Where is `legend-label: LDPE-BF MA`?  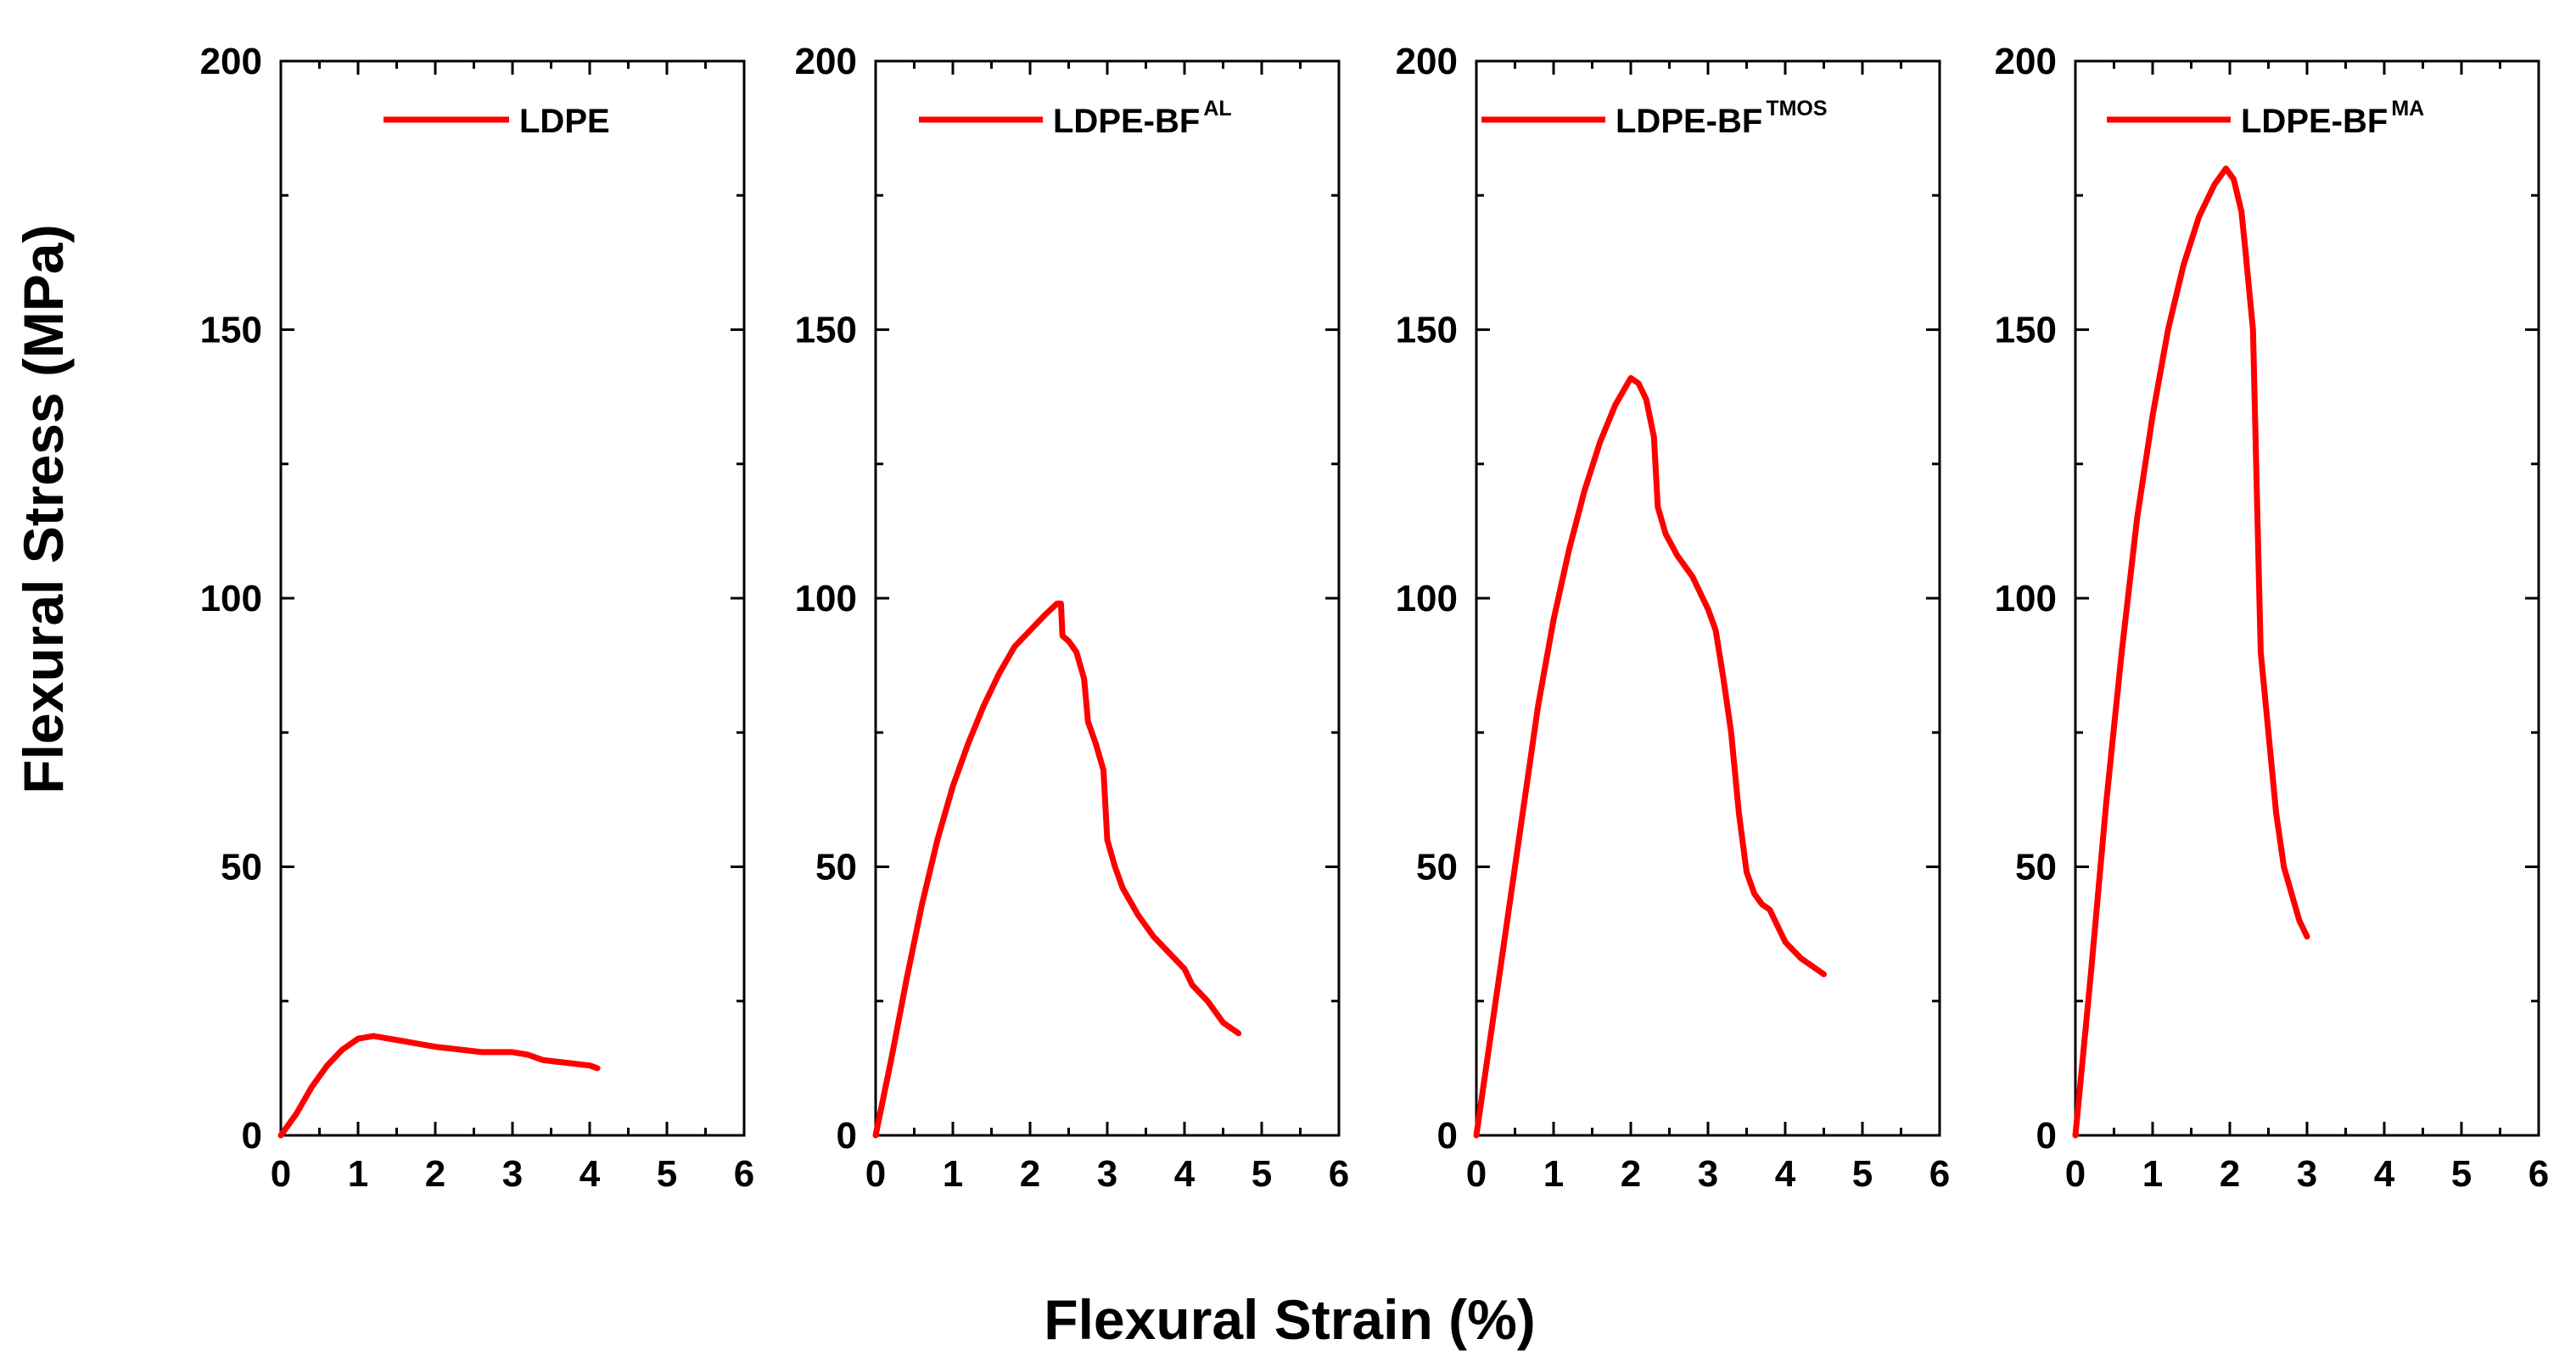
legend-label: LDPE-BF MA is located at coordinates (2333, 119).